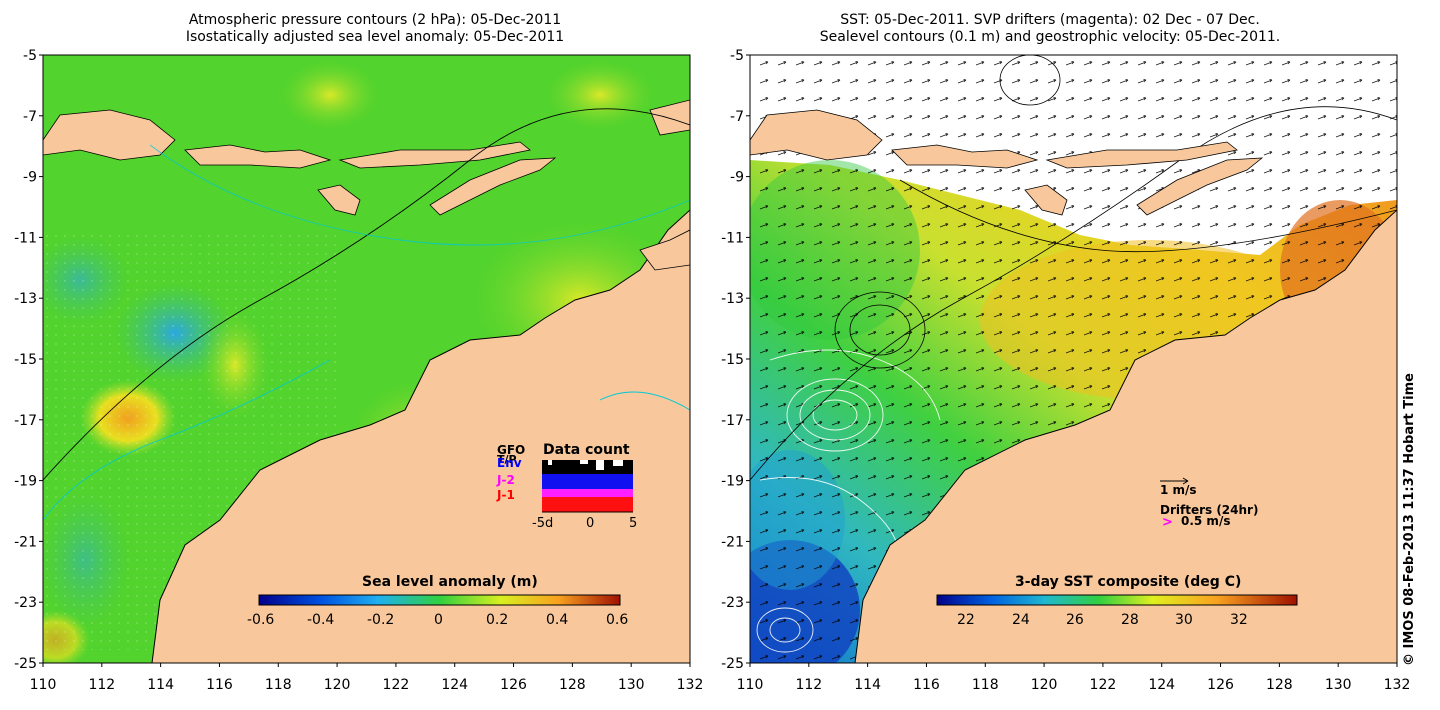 This screenshot has width=1440, height=710. Describe the element at coordinates (380, 620) in the screenshot. I see `sla-tick: -0.2` at that location.